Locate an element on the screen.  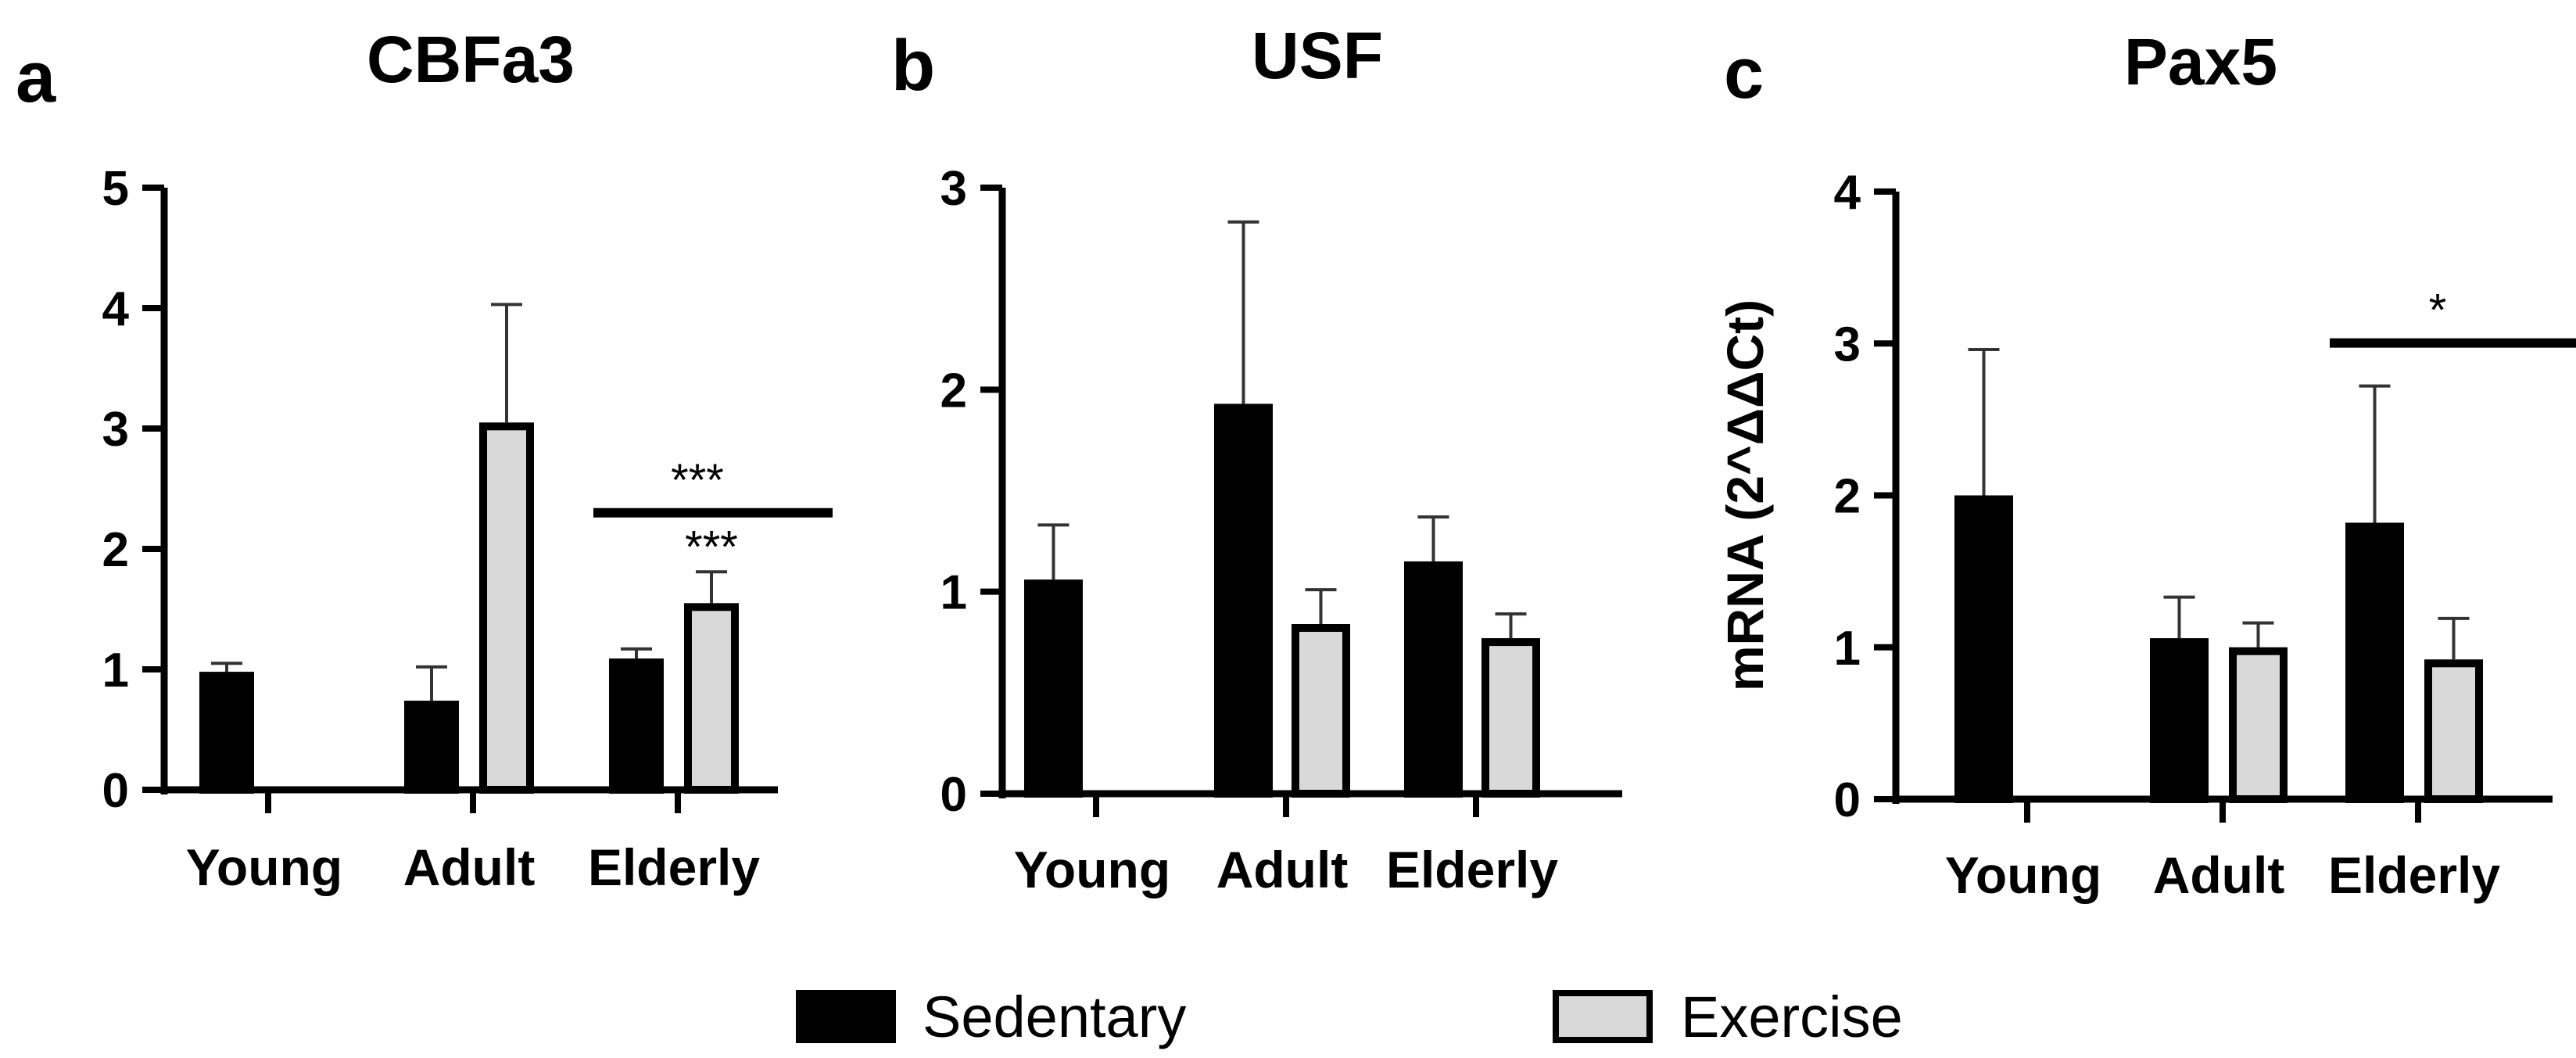
x-tick-label-a-elderly: Elderly is located at coordinates (674, 867).